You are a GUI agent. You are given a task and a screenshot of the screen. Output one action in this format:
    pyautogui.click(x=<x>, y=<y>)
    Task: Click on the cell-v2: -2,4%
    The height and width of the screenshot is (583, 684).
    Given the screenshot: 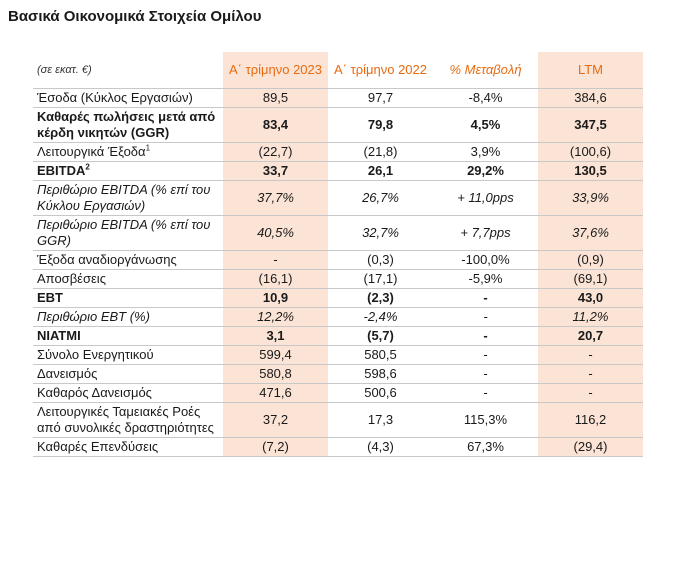 What is the action you would take?
    pyautogui.click(x=380, y=317)
    